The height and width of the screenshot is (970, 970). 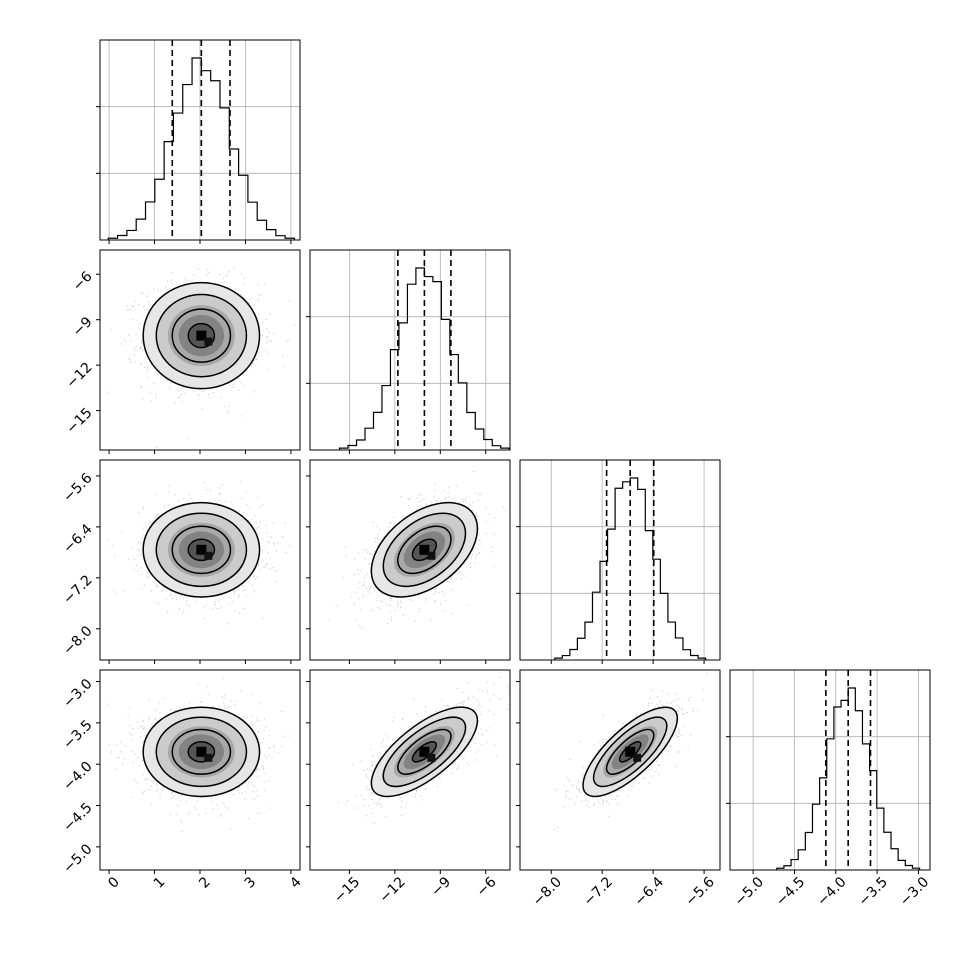 I want to click on x-tick-label: 3, so click(x=251, y=883).